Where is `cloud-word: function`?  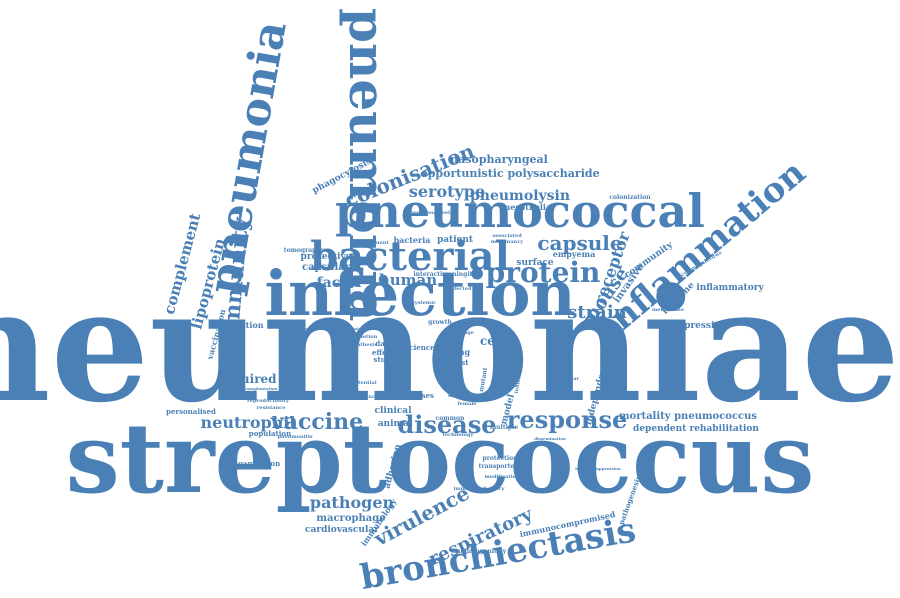 cloud-word: function is located at coordinates (372, 328).